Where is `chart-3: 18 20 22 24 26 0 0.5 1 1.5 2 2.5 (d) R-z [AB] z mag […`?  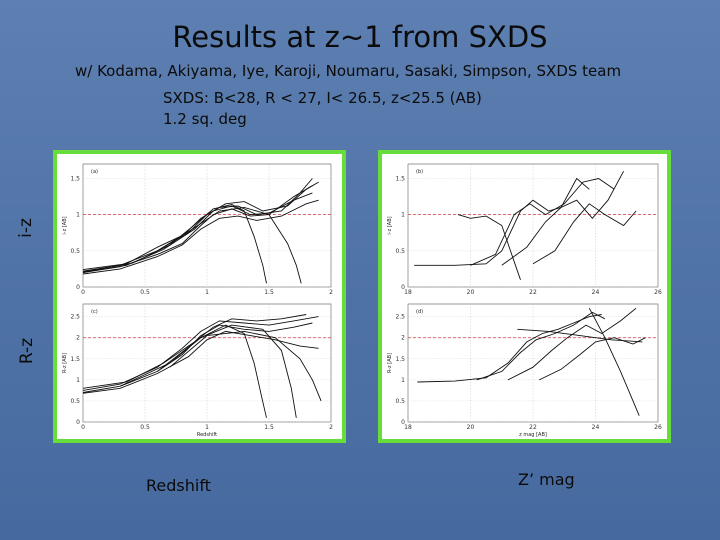
chart-3: 18 20 22 24 26 0 0.5 1 1.5 2 2.5 (d) R-z [AB] z mag [… is located at coordinates (524, 370).